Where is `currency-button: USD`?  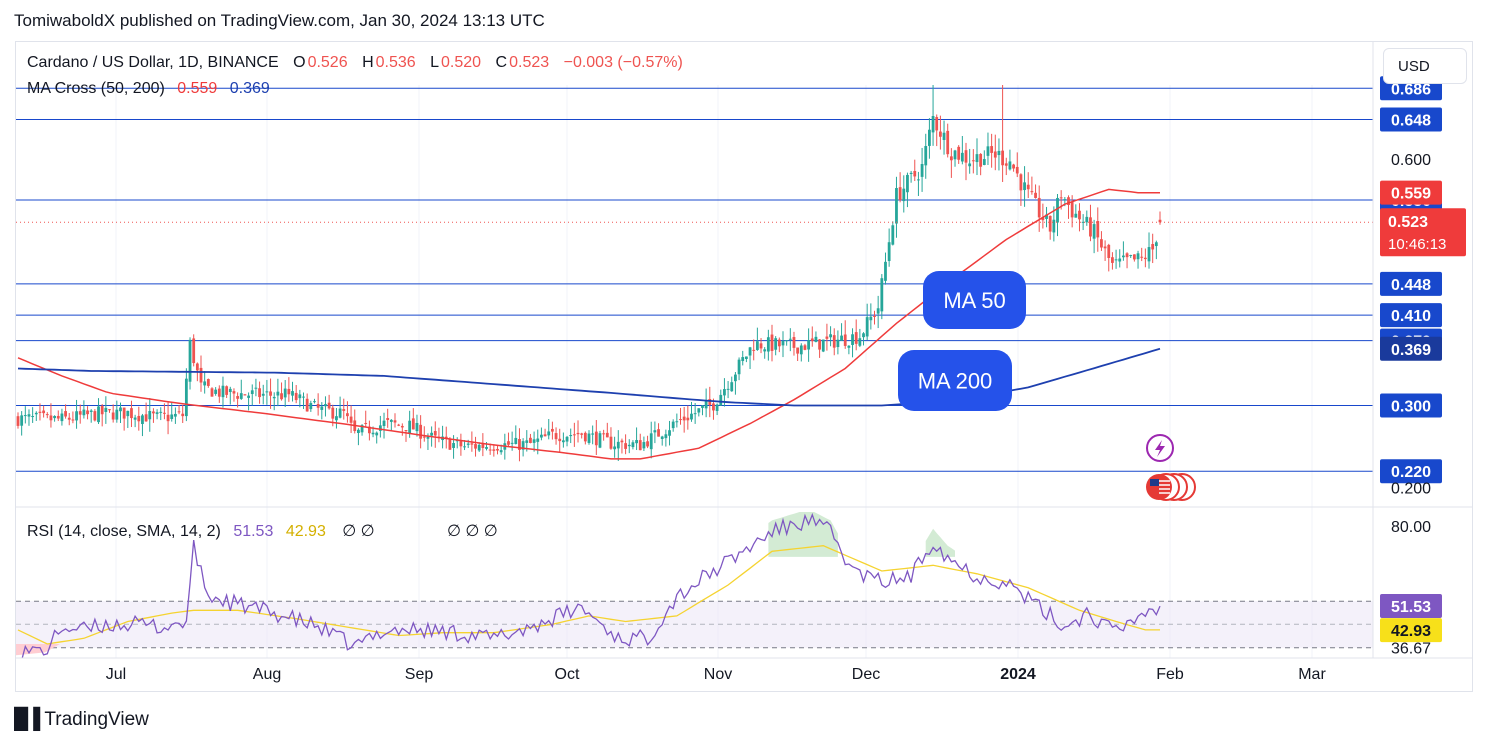
currency-button: USD is located at coordinates (1425, 66).